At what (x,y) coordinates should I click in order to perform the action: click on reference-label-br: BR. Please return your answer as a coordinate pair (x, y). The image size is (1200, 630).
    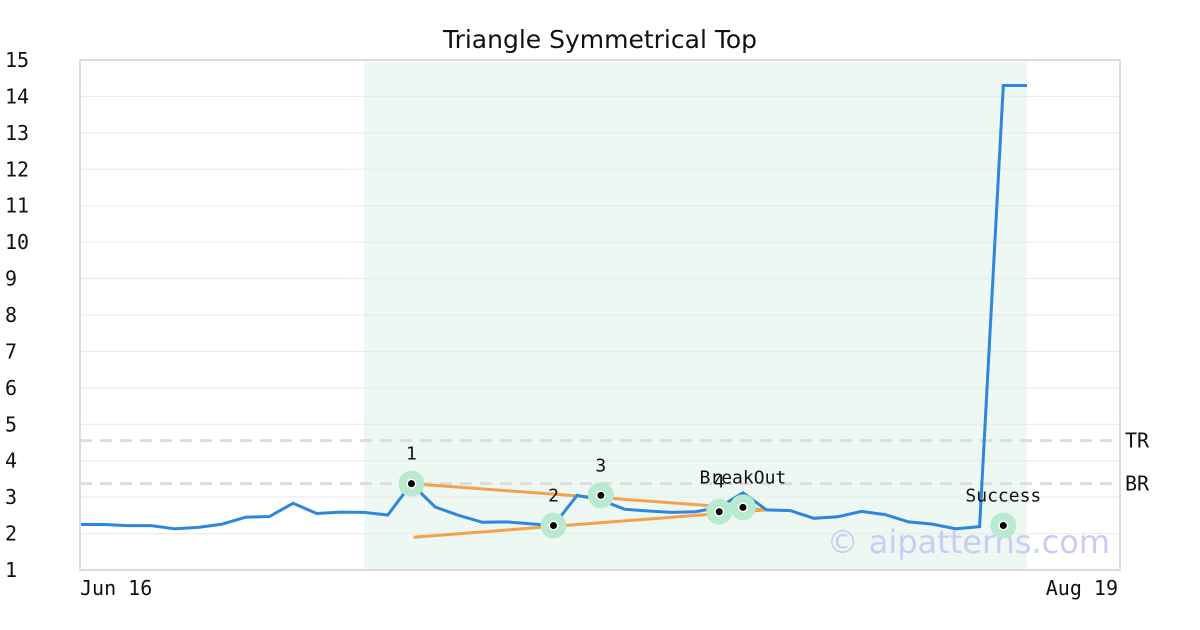
    Looking at the image, I should click on (1137, 484).